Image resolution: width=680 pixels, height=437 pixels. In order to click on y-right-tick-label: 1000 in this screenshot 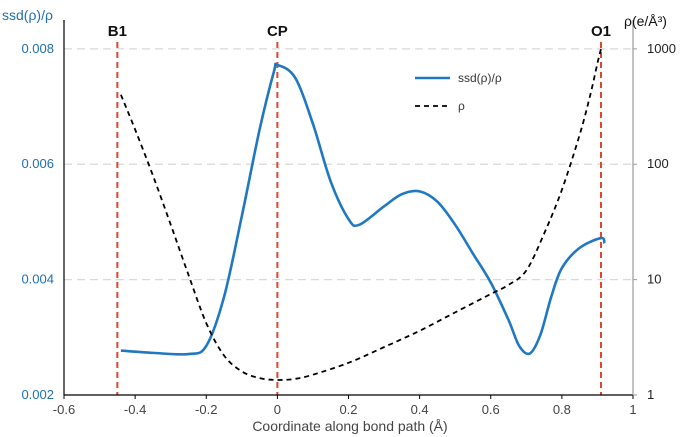, I will do `click(661, 48)`.